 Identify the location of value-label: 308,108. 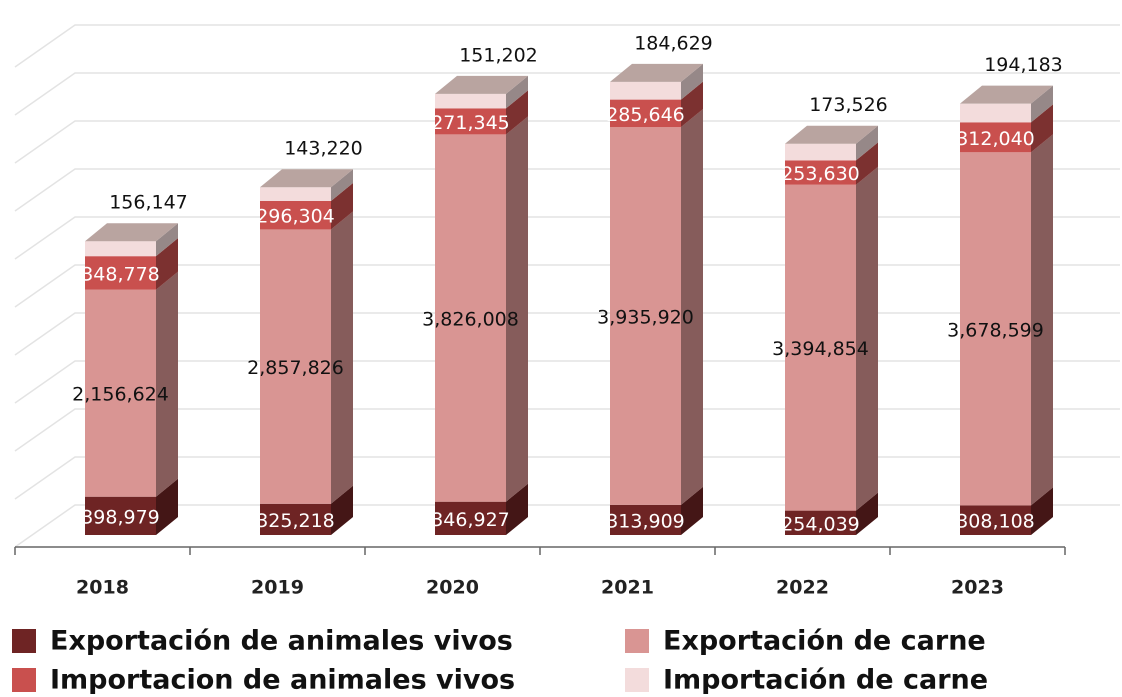
(995, 522).